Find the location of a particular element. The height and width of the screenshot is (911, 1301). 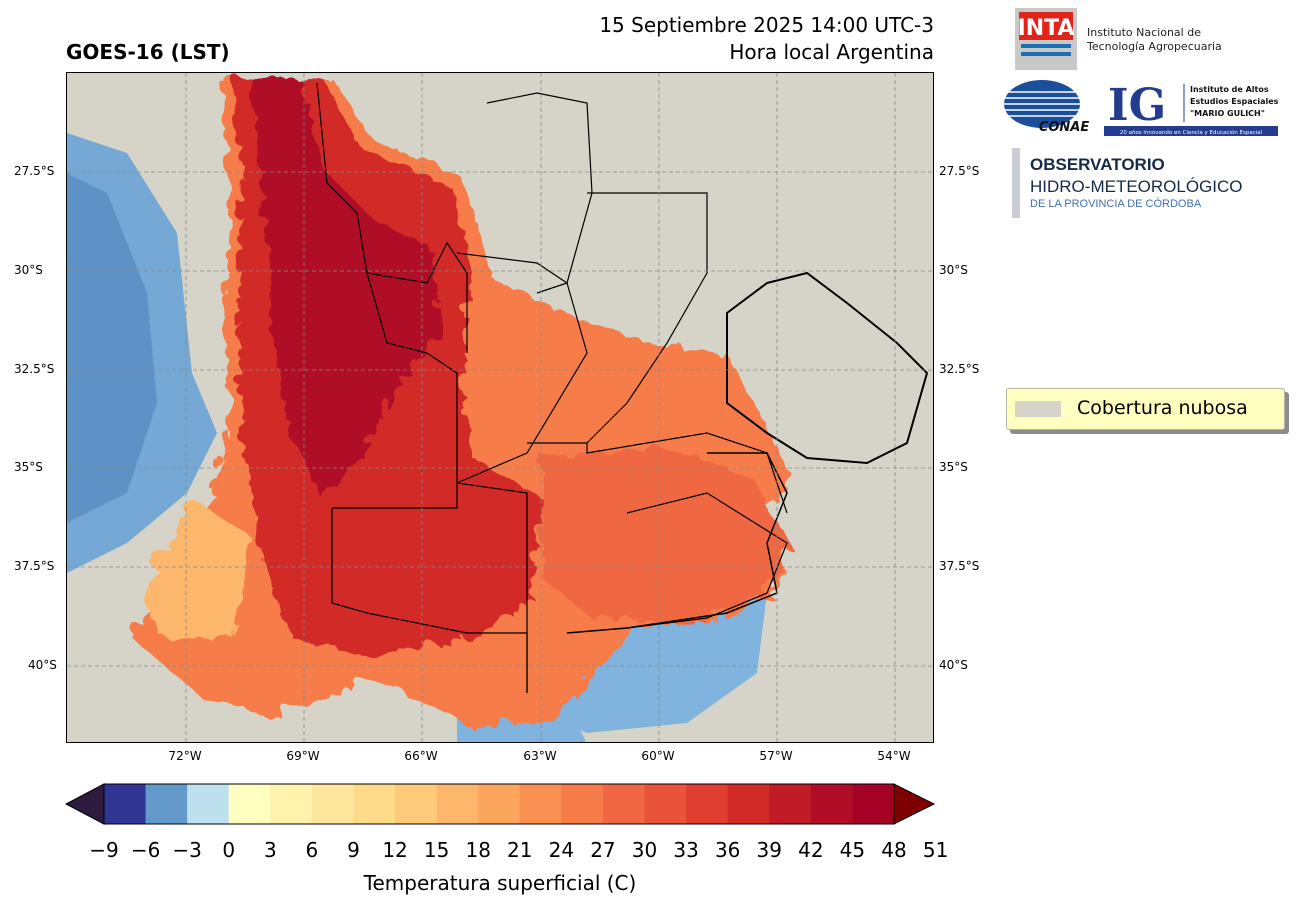

colorbar-under-arrow is located at coordinates (84, 804).